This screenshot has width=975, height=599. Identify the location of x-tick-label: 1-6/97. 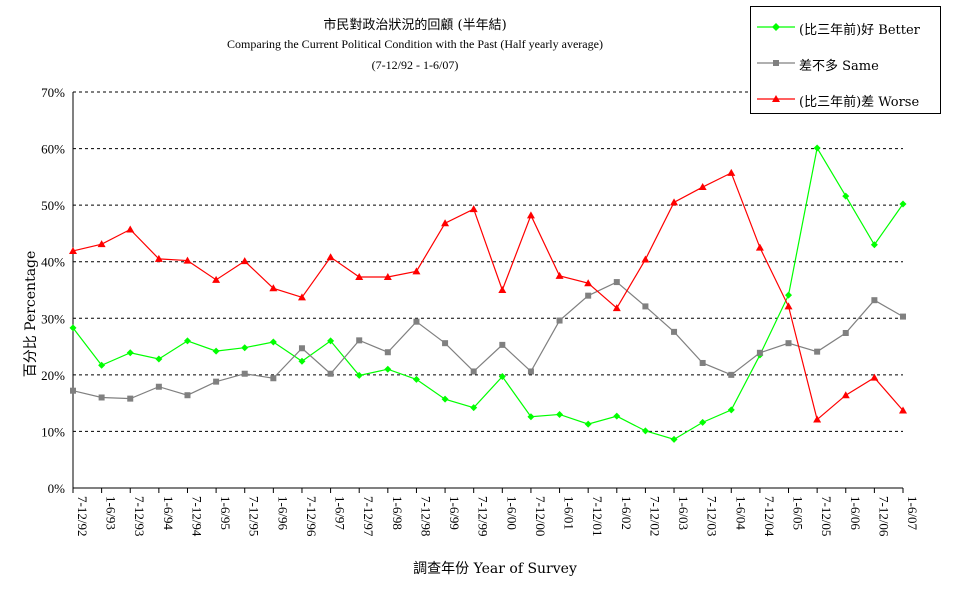
(340, 513).